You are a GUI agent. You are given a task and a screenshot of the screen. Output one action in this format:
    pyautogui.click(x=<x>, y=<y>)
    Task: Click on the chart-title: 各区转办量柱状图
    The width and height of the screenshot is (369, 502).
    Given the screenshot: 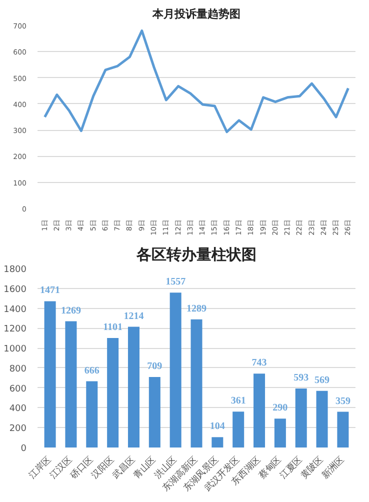 What is the action you would take?
    pyautogui.click(x=196, y=255)
    